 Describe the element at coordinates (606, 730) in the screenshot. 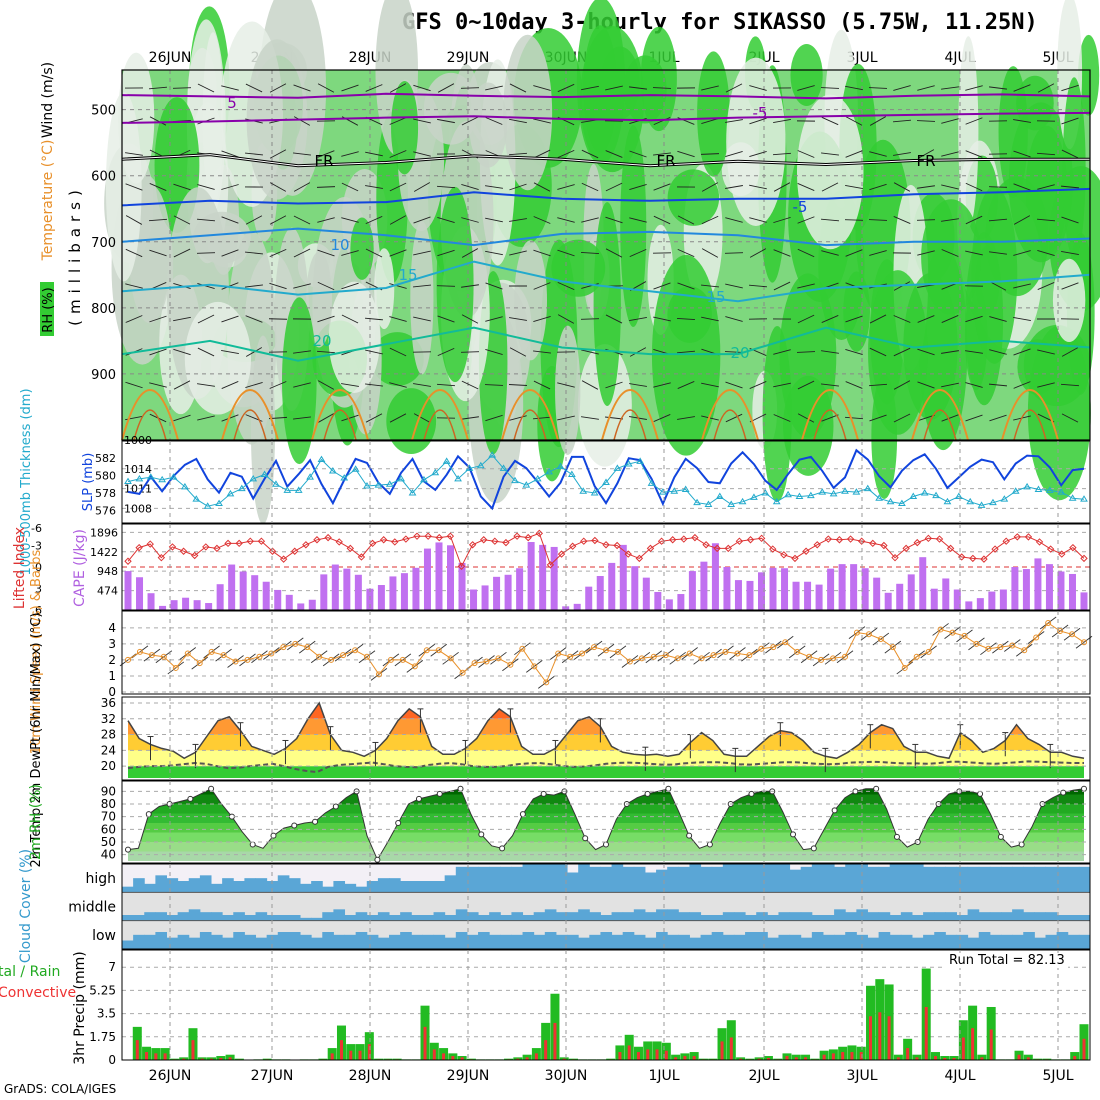

I see `temp-line` at that location.